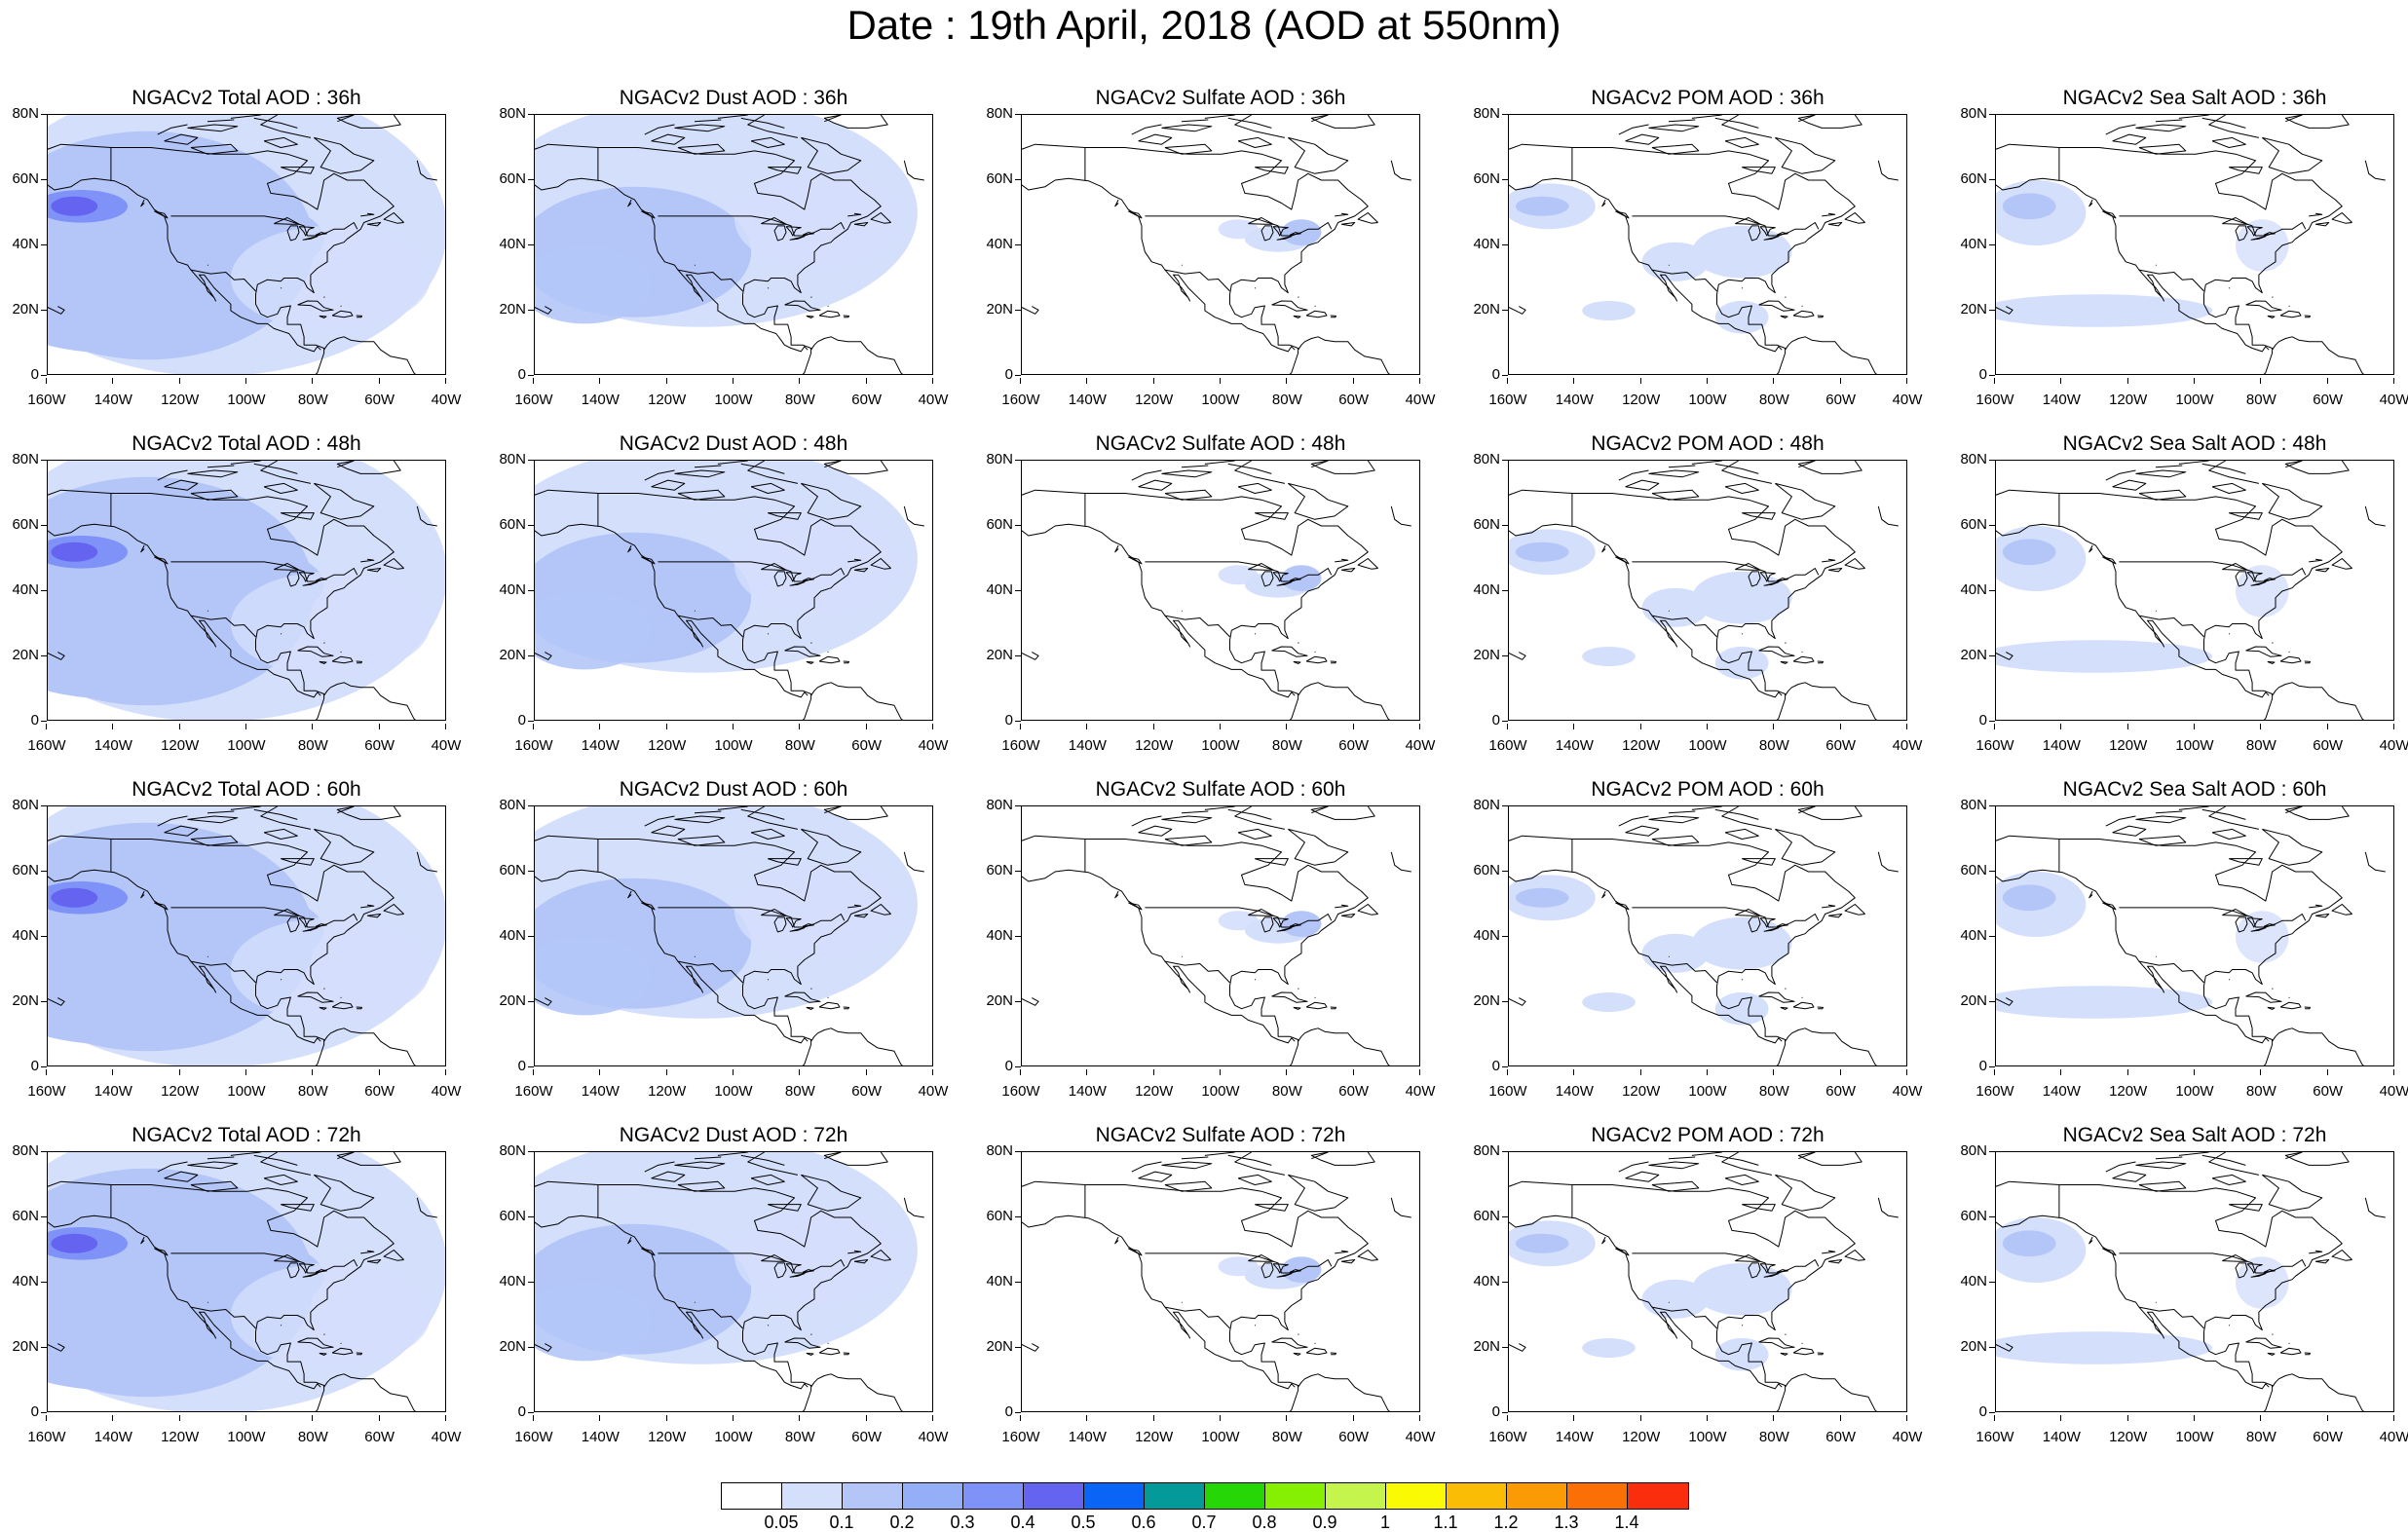 The width and height of the screenshot is (2408, 1532). I want to click on colorbar-label: 0.5, so click(1083, 1522).